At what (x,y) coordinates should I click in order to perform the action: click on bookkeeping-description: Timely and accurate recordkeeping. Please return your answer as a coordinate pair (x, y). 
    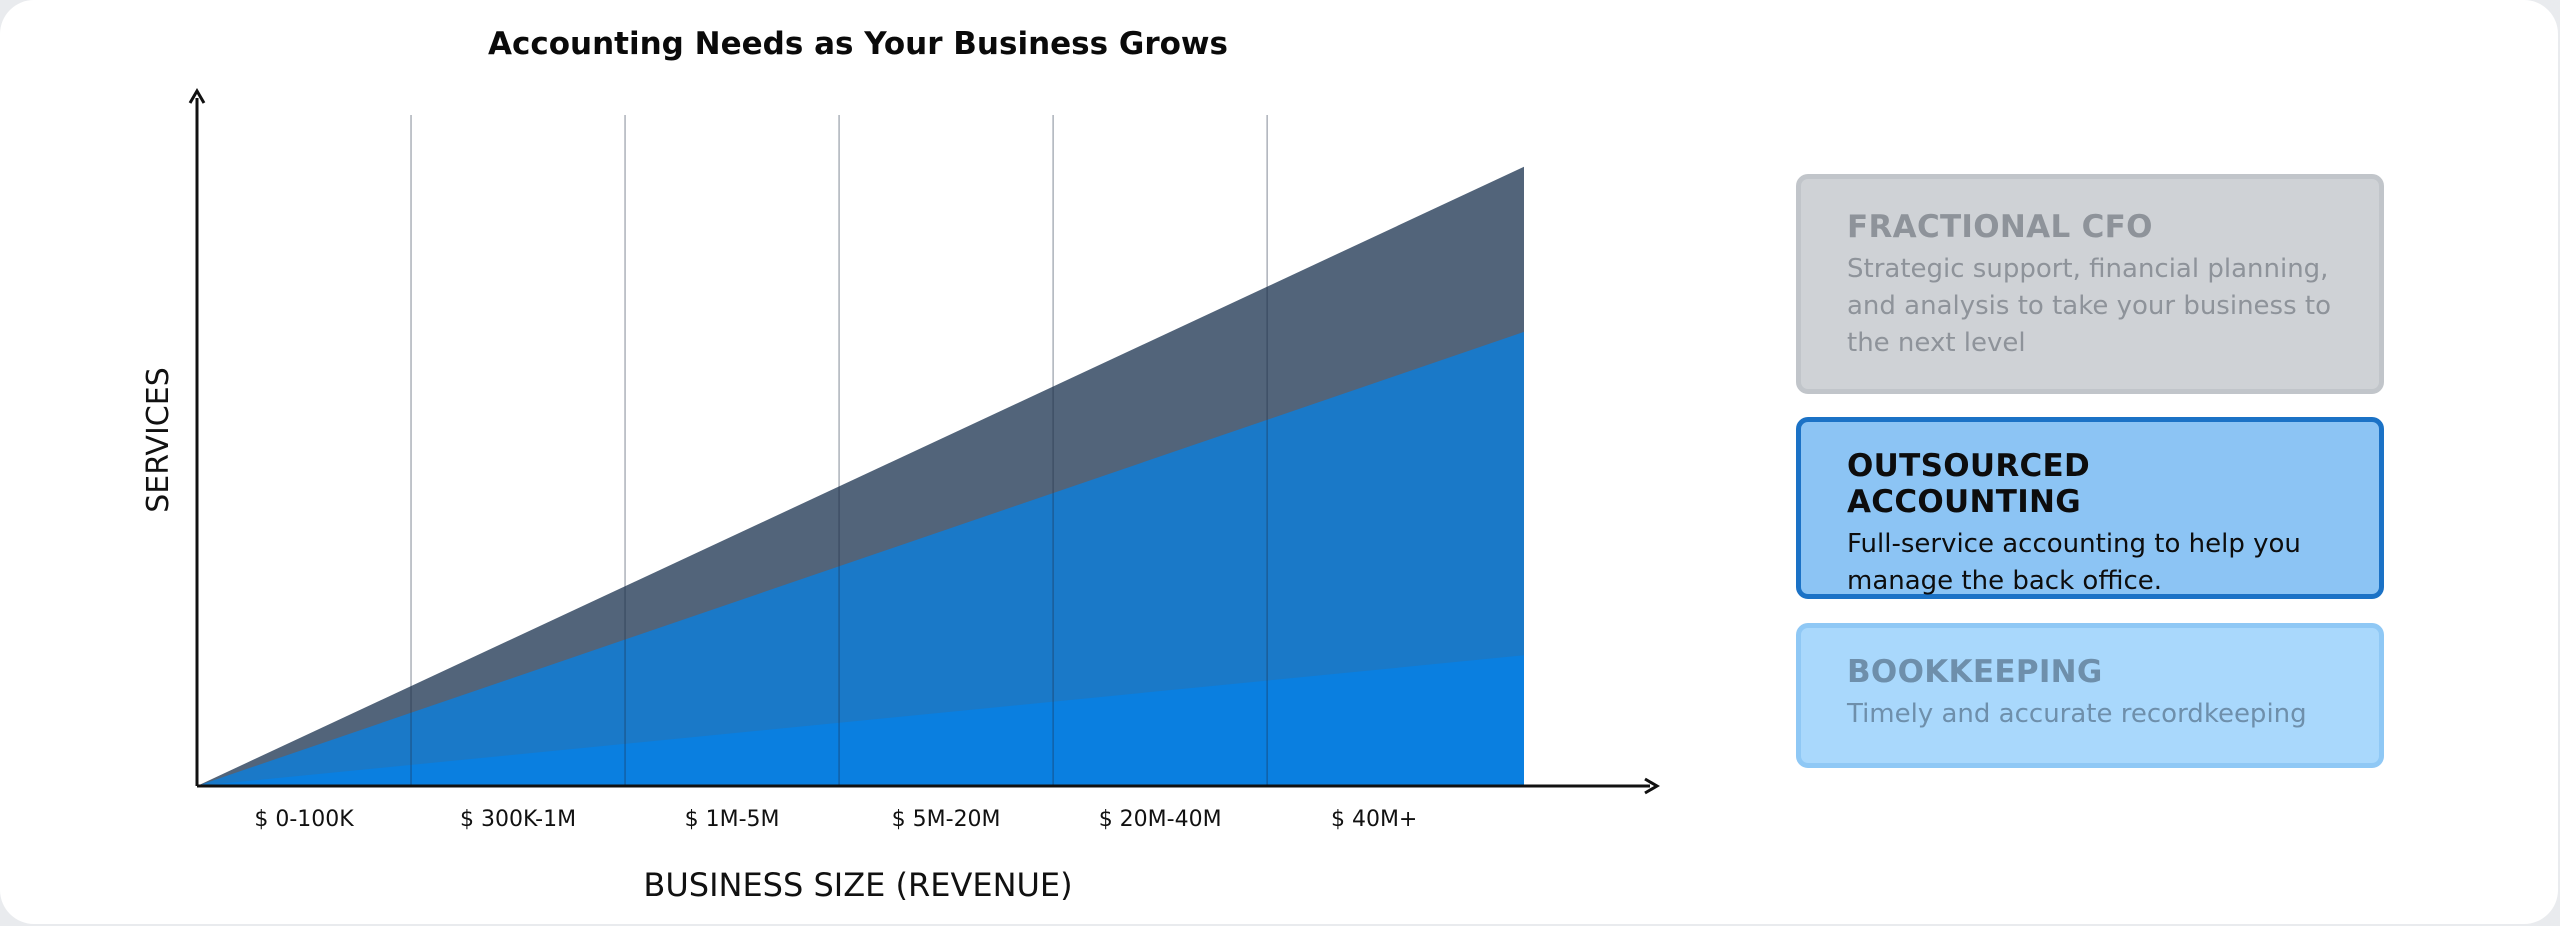
    Looking at the image, I should click on (2077, 714).